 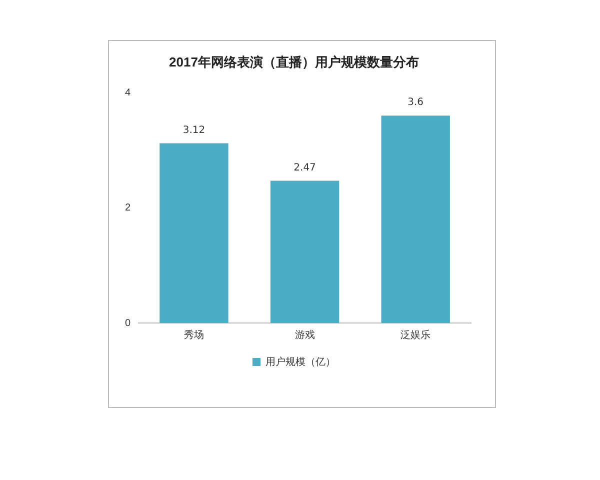 I want to click on x-tick-label: 秀场, so click(x=194, y=334).